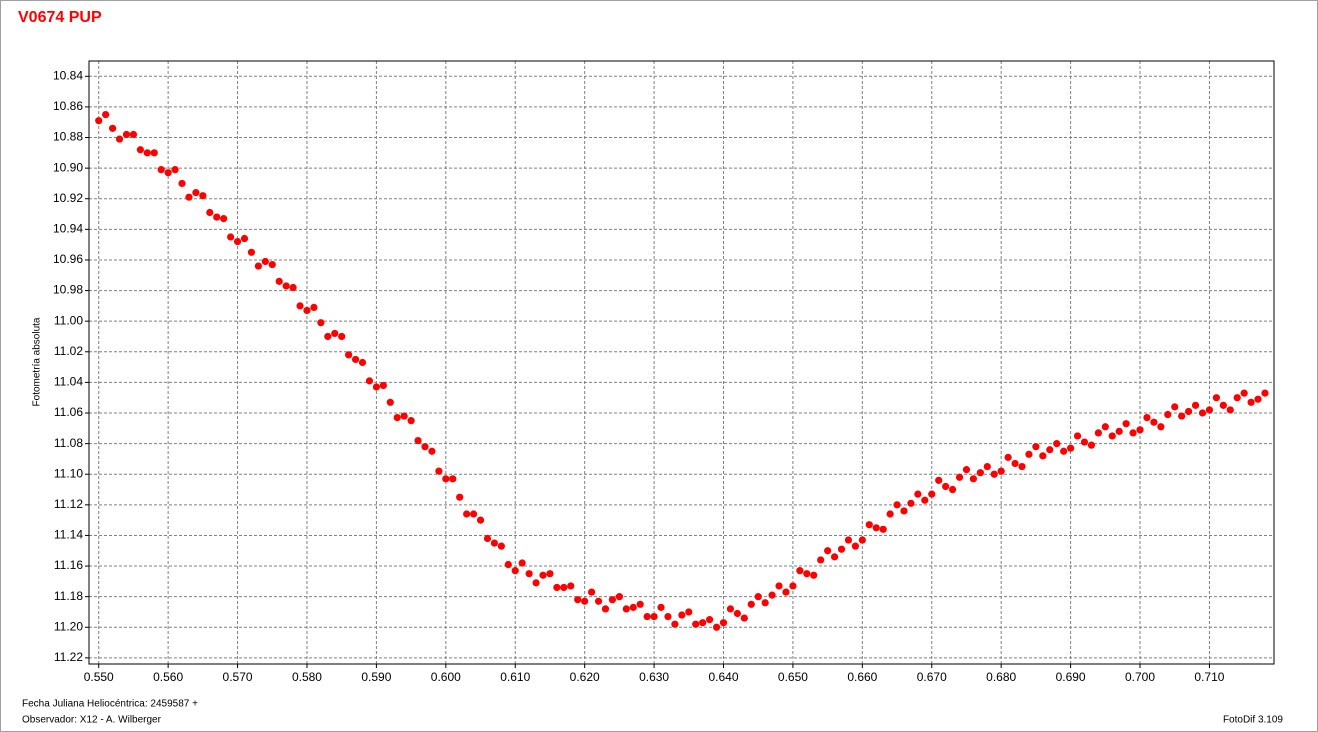 This screenshot has width=1318, height=732. Describe the element at coordinates (307, 677) in the screenshot. I see `x-tick-label: 0.580` at that location.